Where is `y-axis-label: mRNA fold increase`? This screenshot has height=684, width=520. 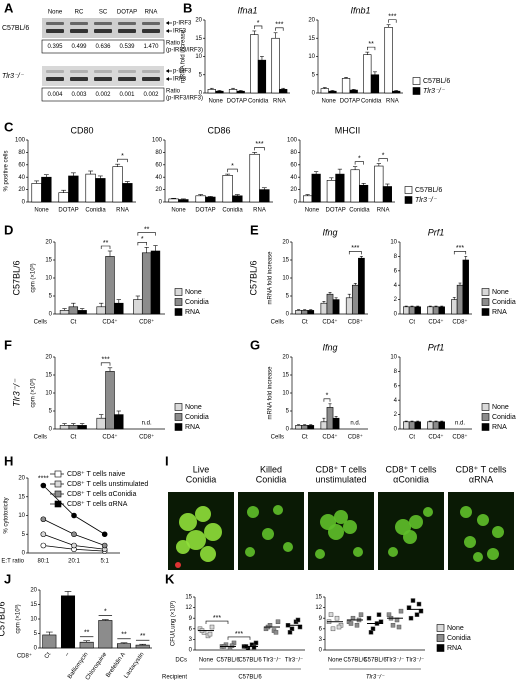 y-axis-label: mRNA fold increase is located at coordinates (184, 56).